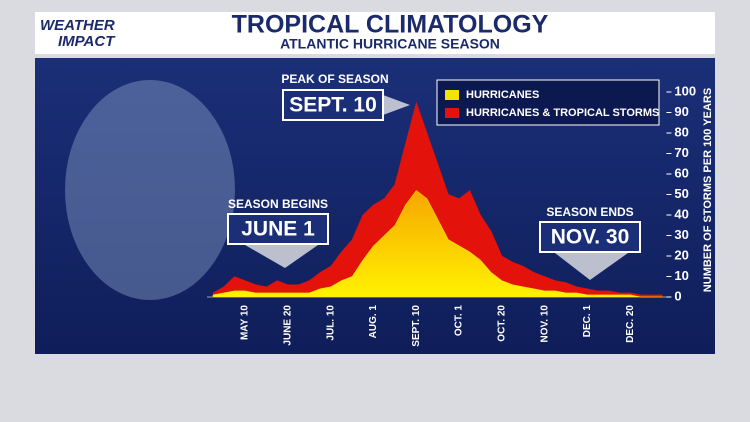  What do you see at coordinates (681, 254) in the screenshot?
I see `y-tick-label: 20` at bounding box center [681, 254].